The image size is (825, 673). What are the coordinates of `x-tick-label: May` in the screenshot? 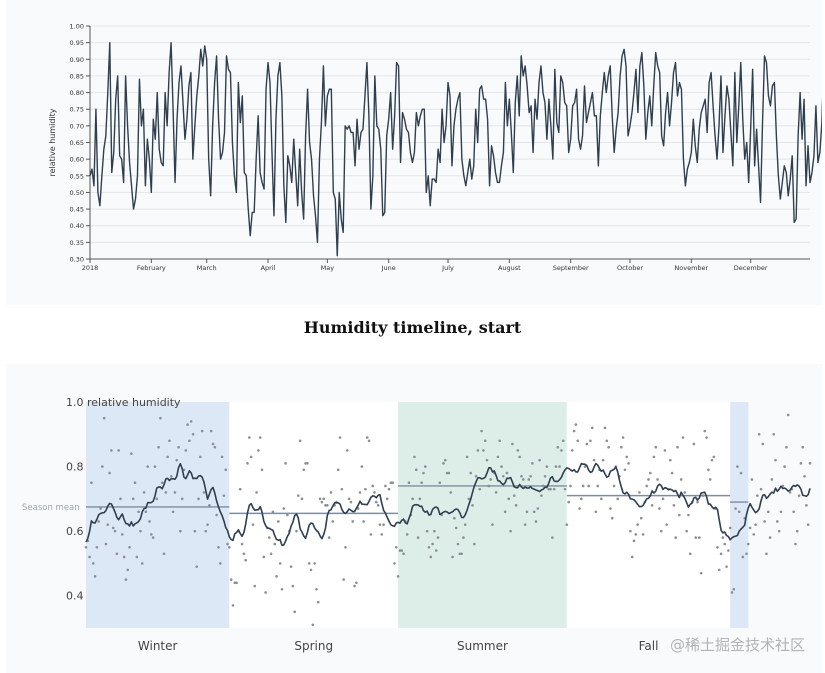 It's located at (328, 268).